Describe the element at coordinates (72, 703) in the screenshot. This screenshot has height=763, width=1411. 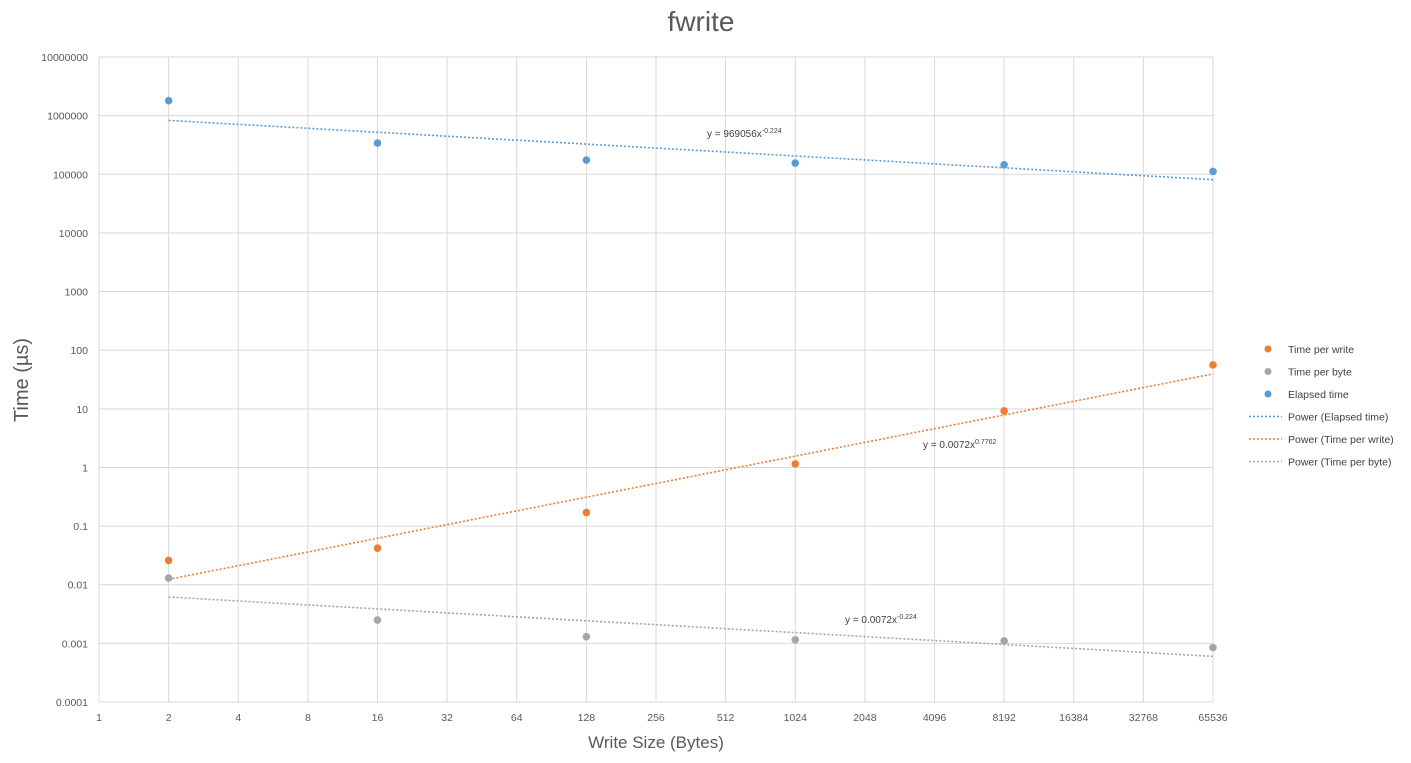
I see `y-tick-label: 0.0001` at that location.